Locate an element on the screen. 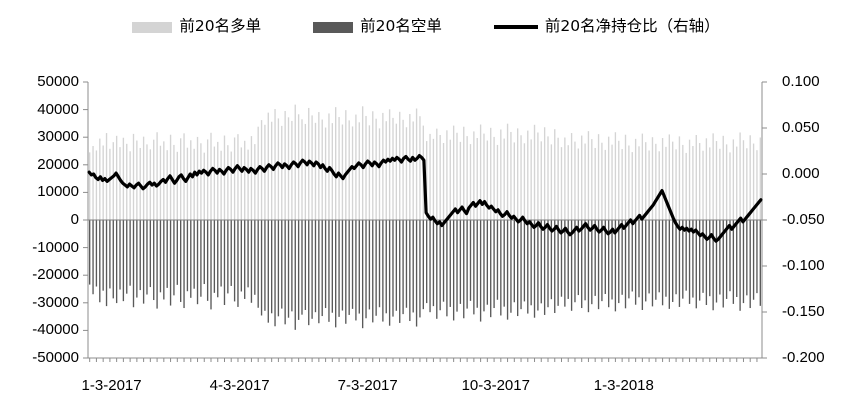 Image resolution: width=852 pixels, height=410 pixels. y-axis-left-tick-label: -40000 is located at coordinates (55, 330).